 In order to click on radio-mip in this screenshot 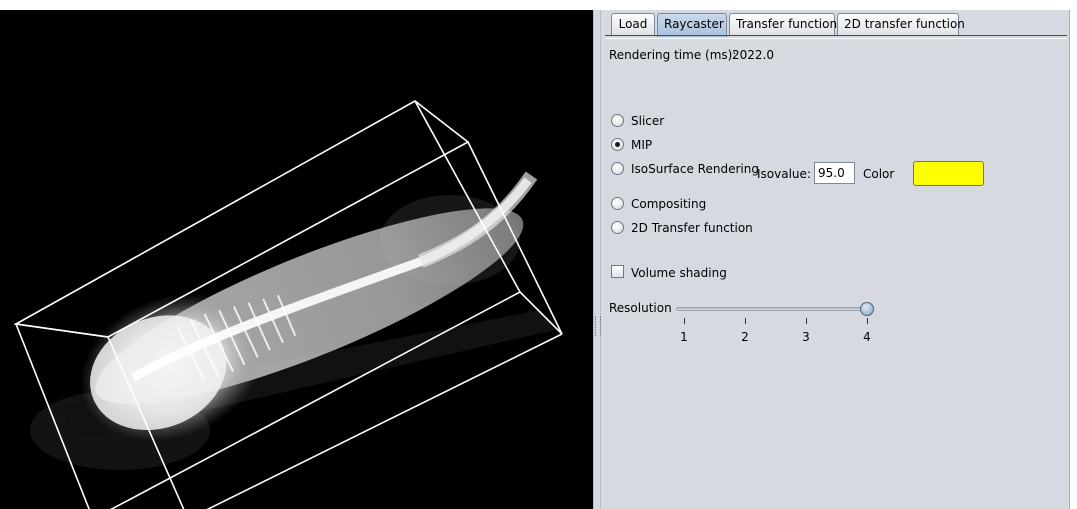, I will do `click(617, 144)`.